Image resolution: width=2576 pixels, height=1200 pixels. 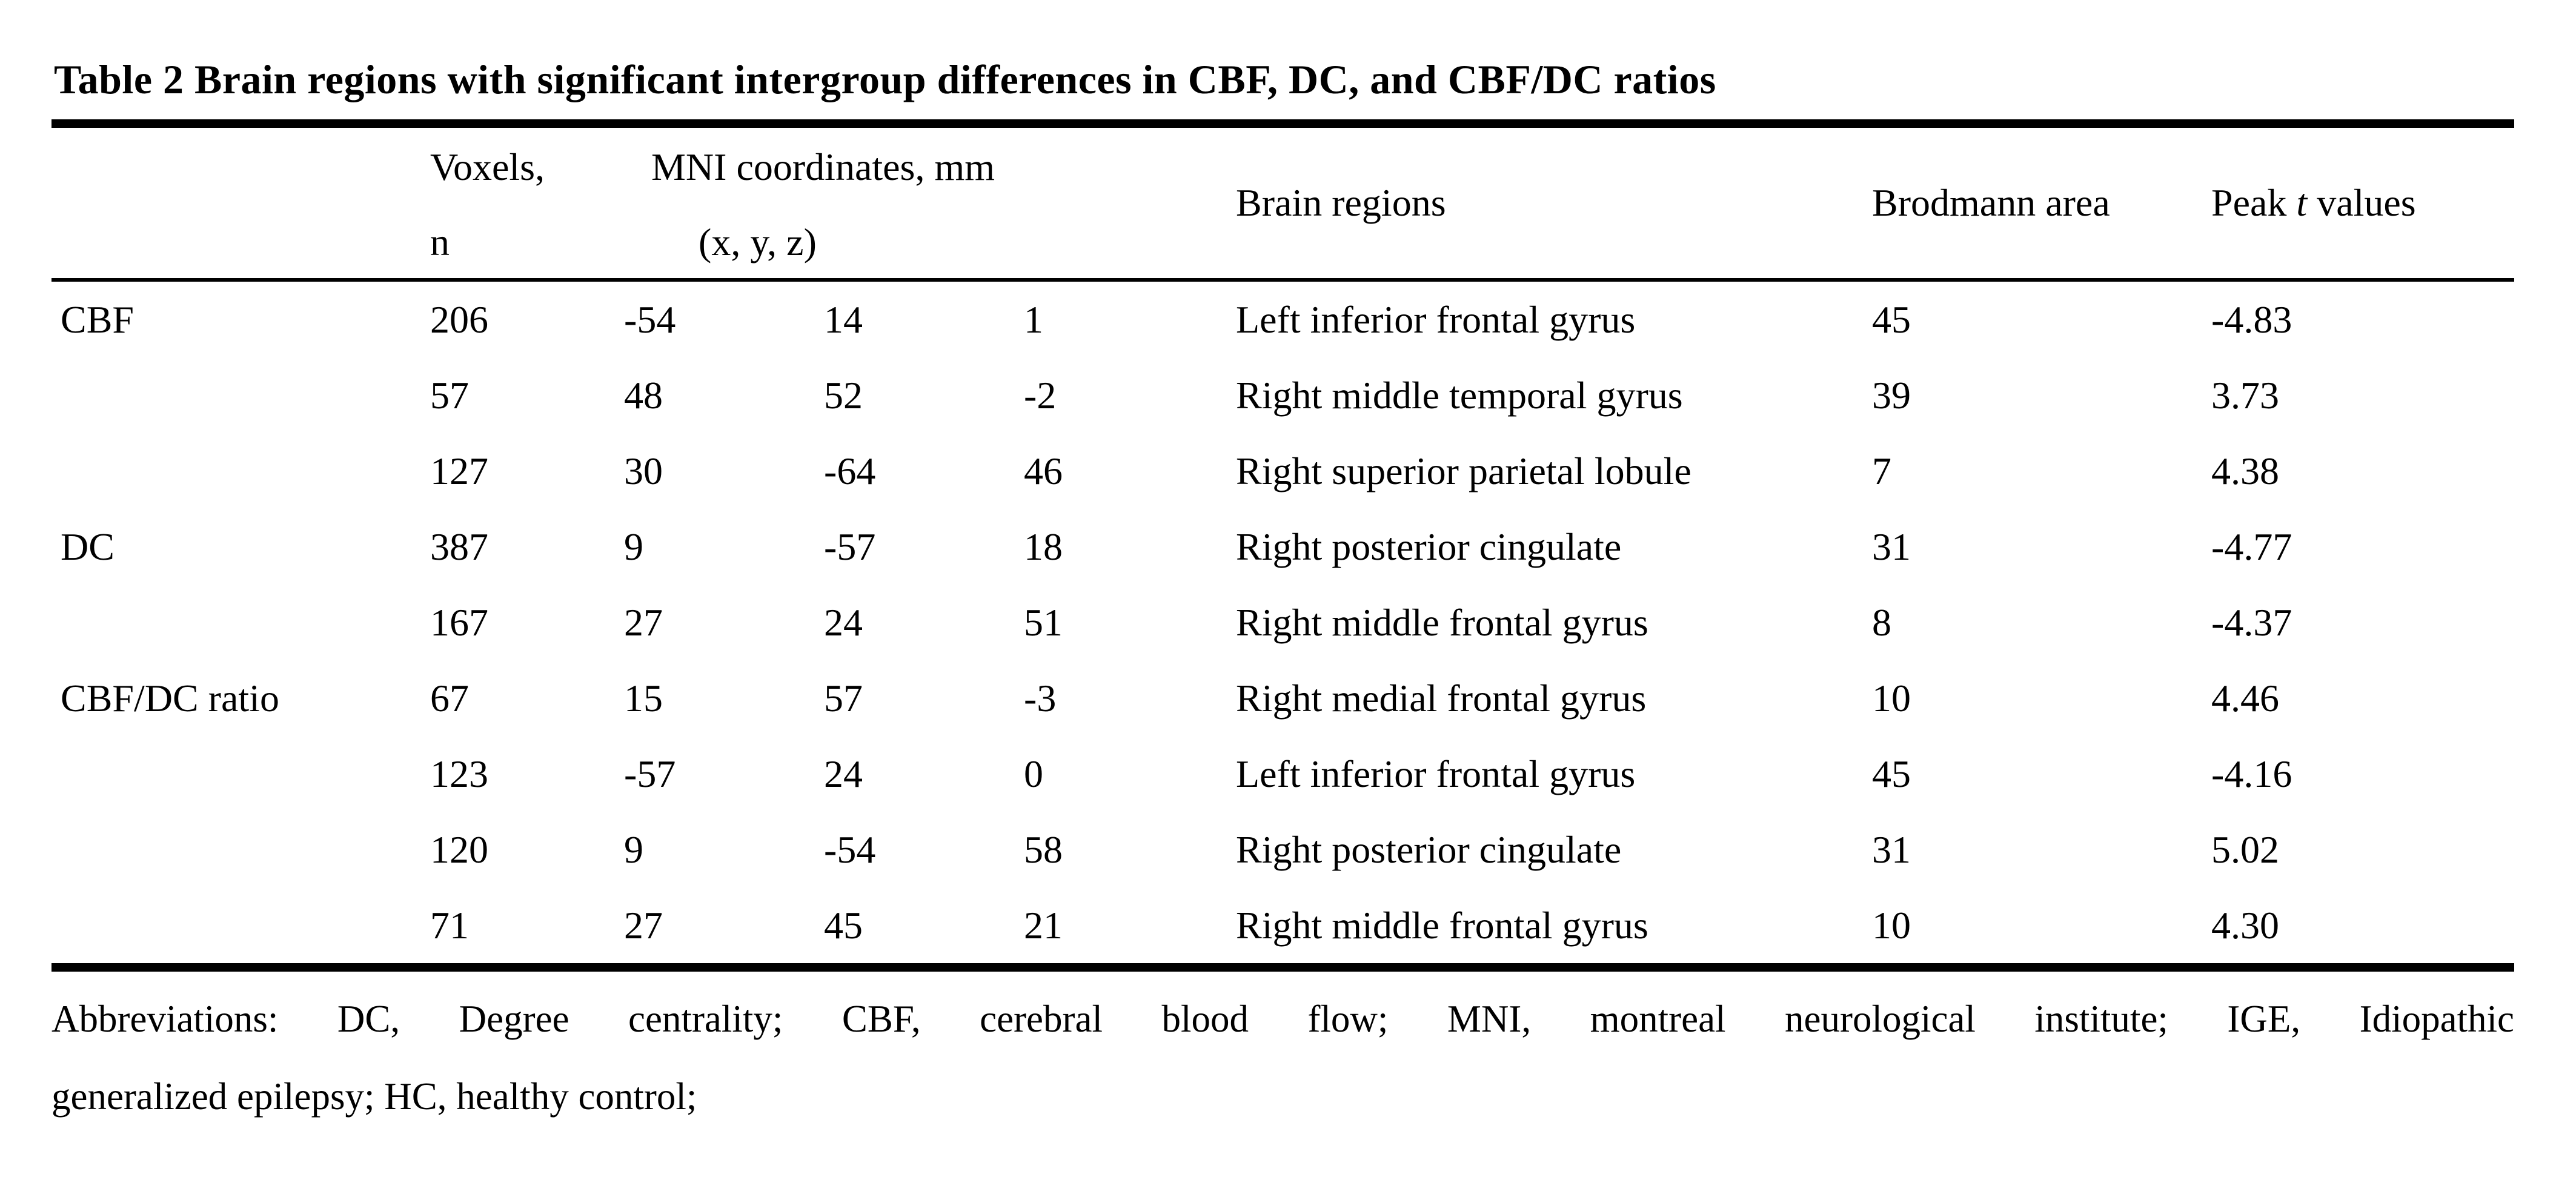 What do you see at coordinates (2254, 202) in the screenshot?
I see `header-peak-pre: Peak` at bounding box center [2254, 202].